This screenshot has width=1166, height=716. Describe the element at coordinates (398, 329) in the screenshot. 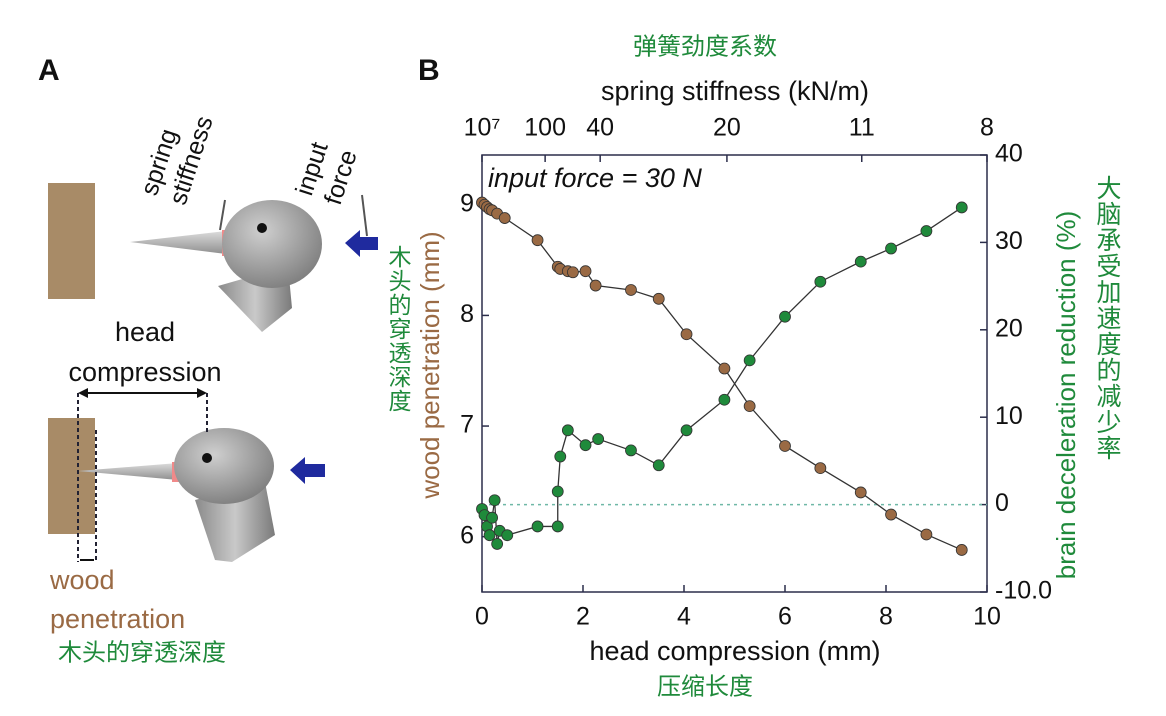

I see `y-label-cn: 木头的穿透深度` at that location.